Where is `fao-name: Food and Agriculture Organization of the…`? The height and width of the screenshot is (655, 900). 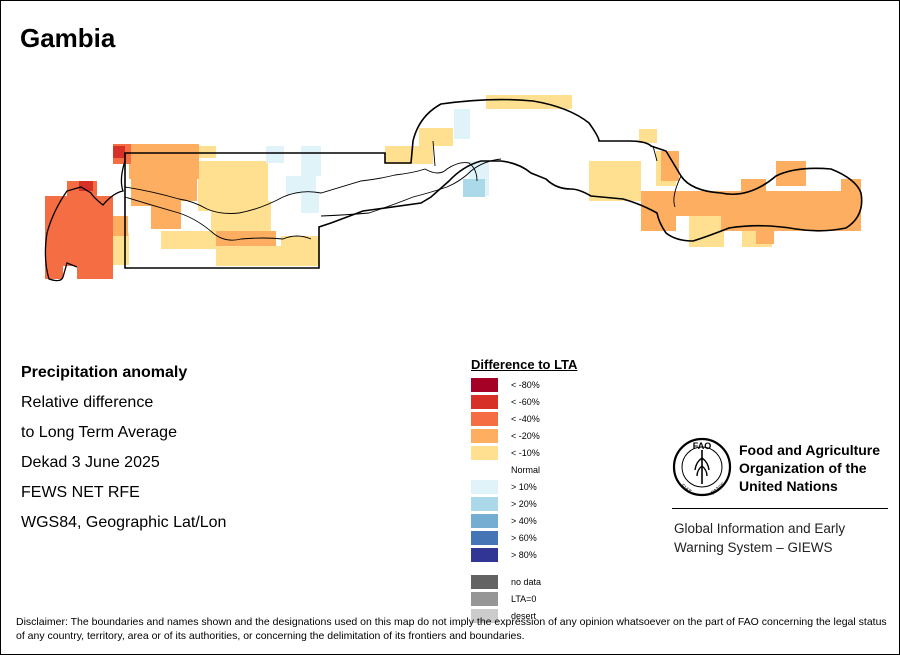 fao-name: Food and Agriculture Organization of the… is located at coordinates (809, 468).